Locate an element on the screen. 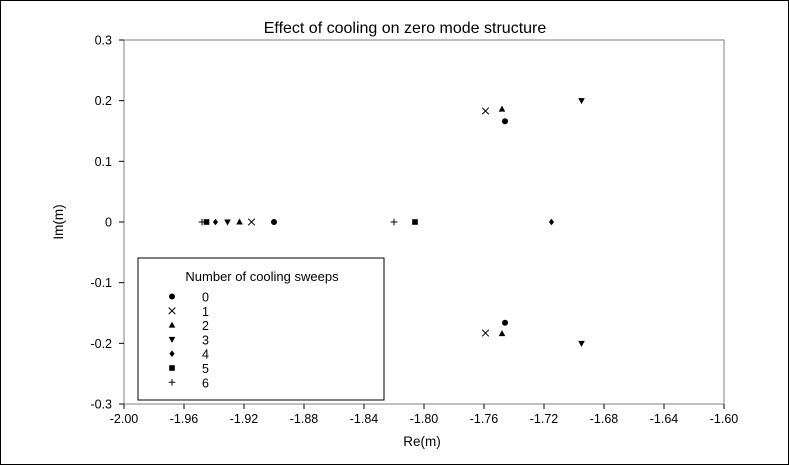  x-tick-label: -1.60 is located at coordinates (724, 419).